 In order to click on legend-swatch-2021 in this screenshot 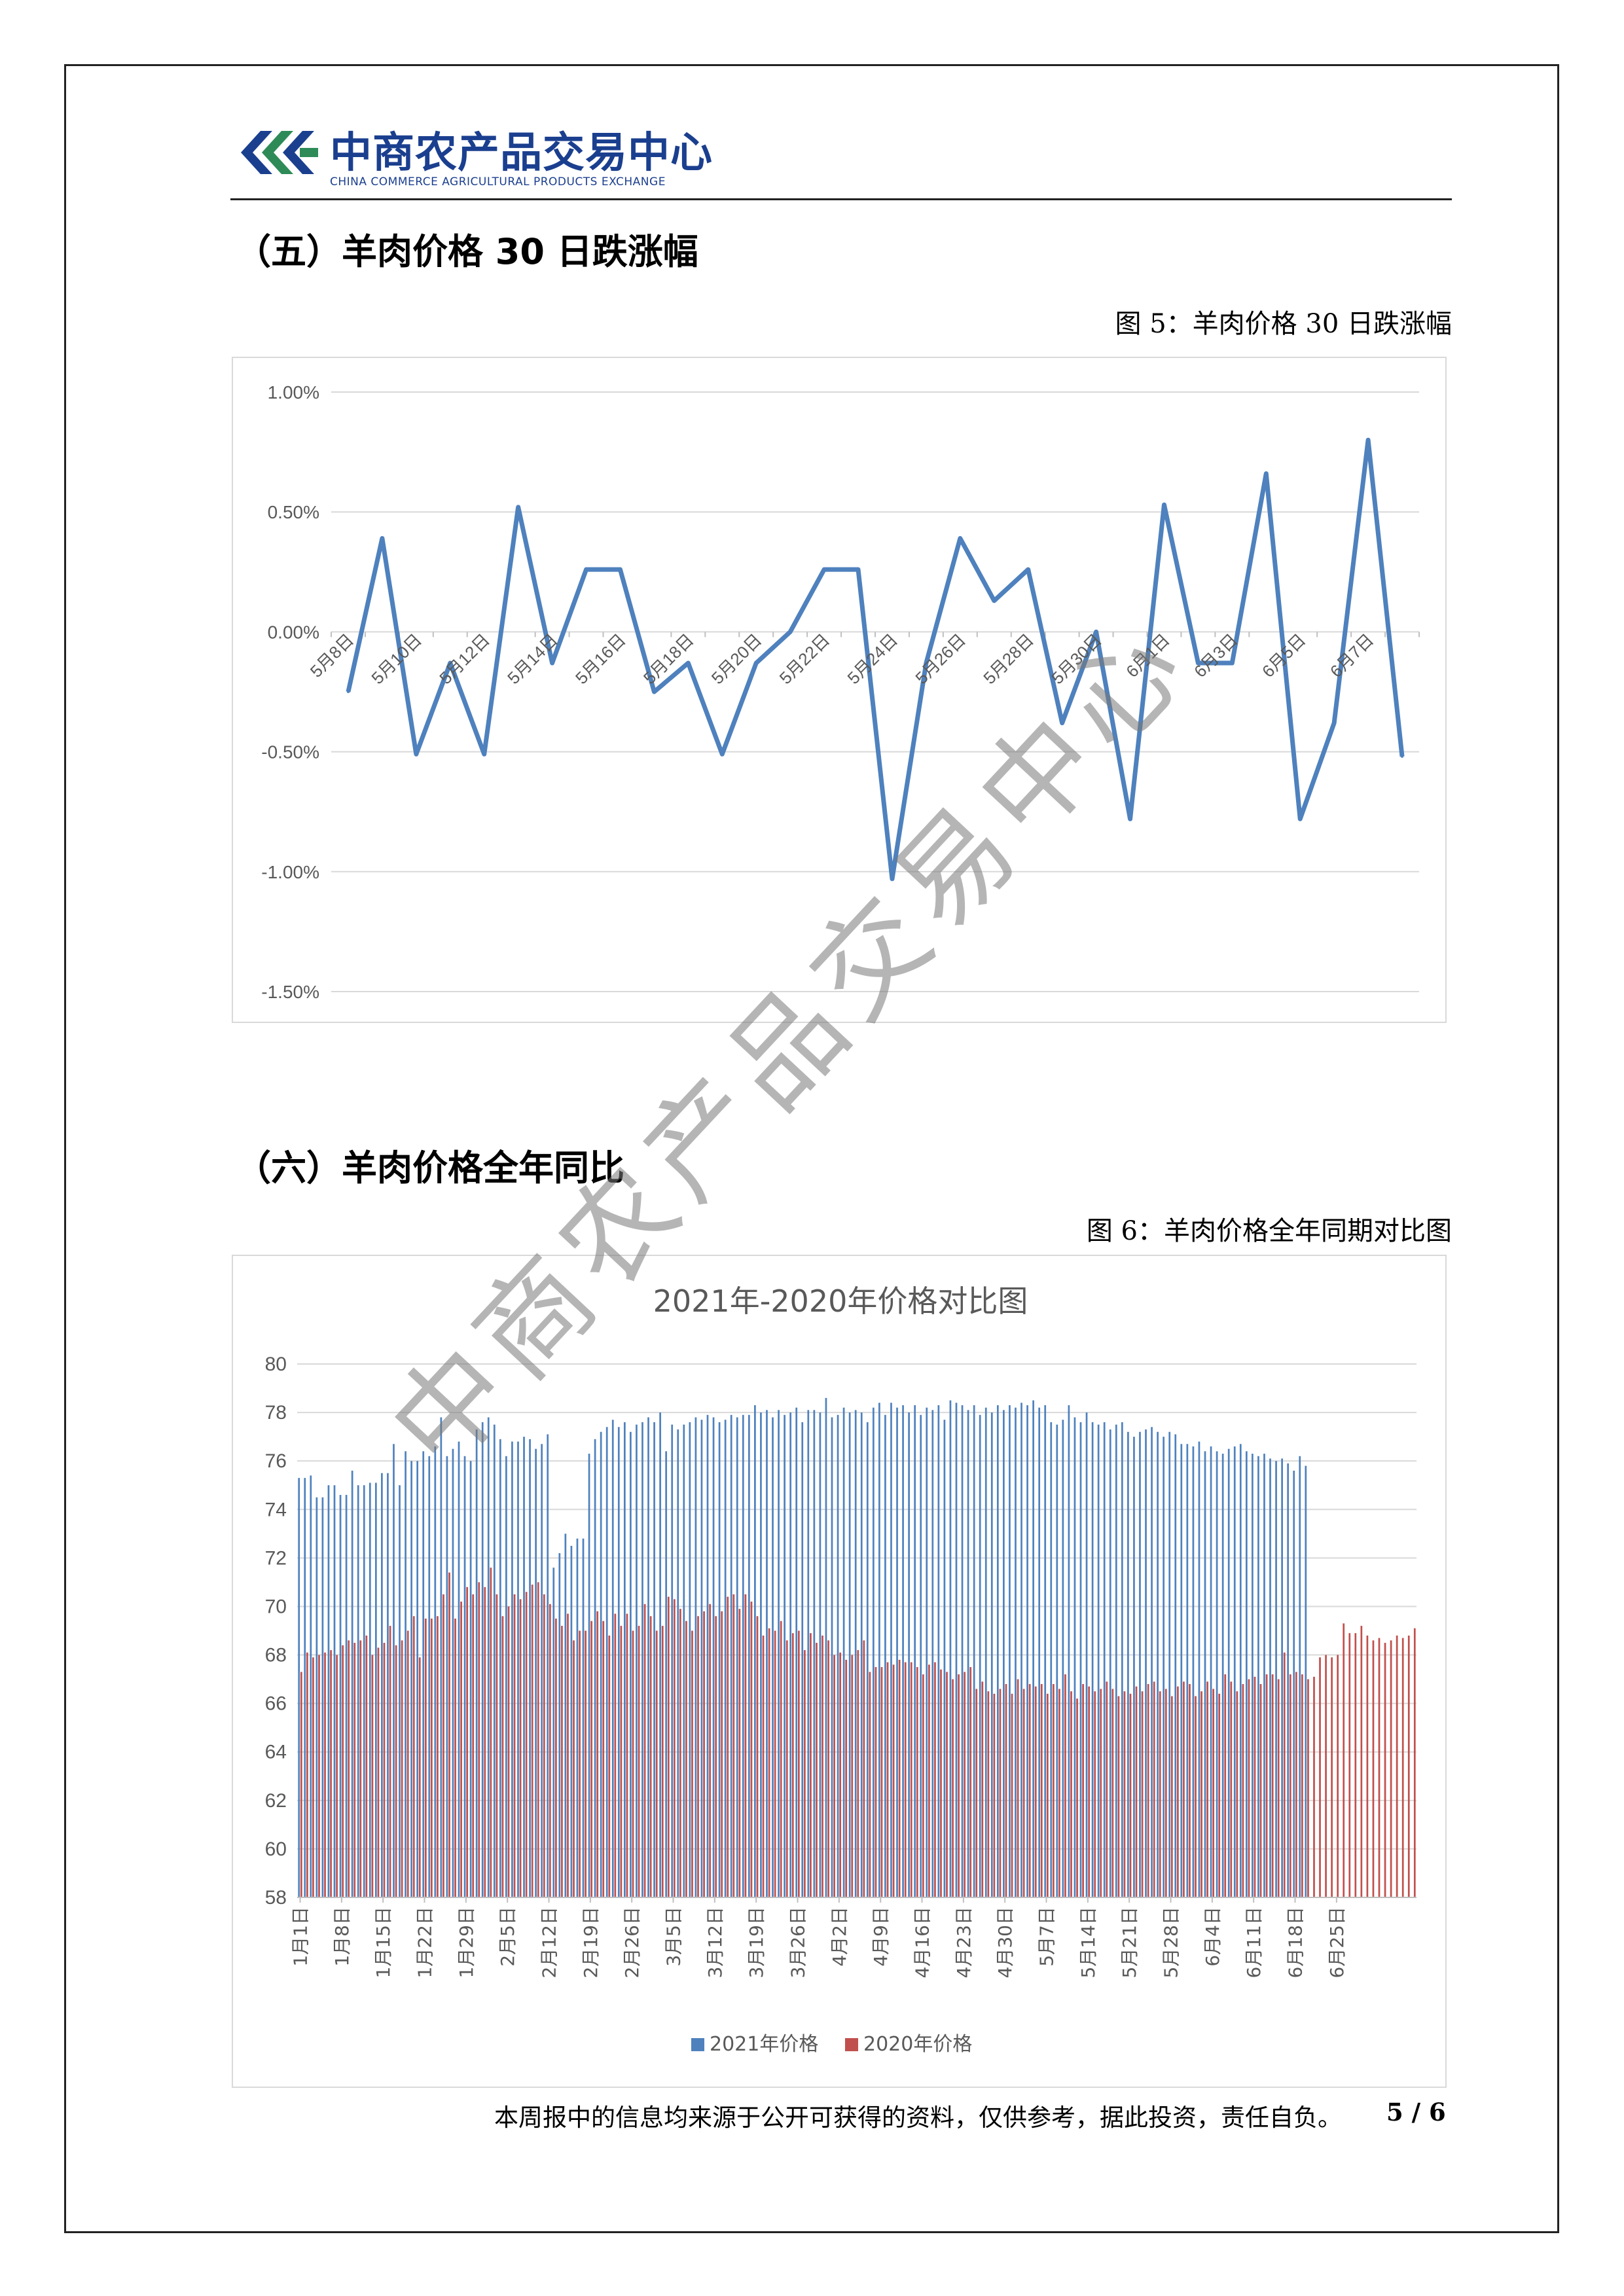, I will do `click(697, 2044)`.